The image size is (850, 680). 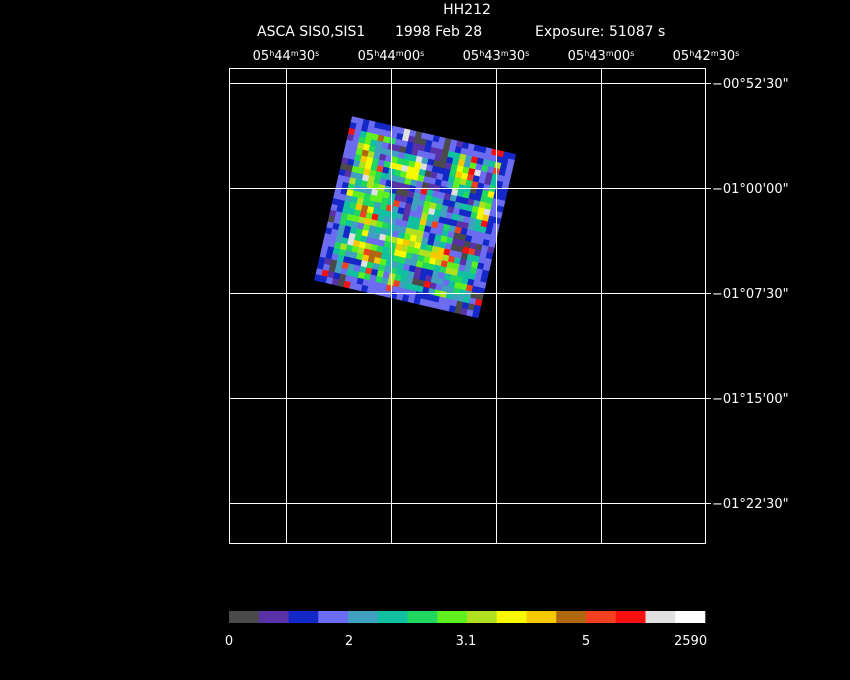 What do you see at coordinates (750, 399) in the screenshot?
I see `dec-label: −01°15'00"` at bounding box center [750, 399].